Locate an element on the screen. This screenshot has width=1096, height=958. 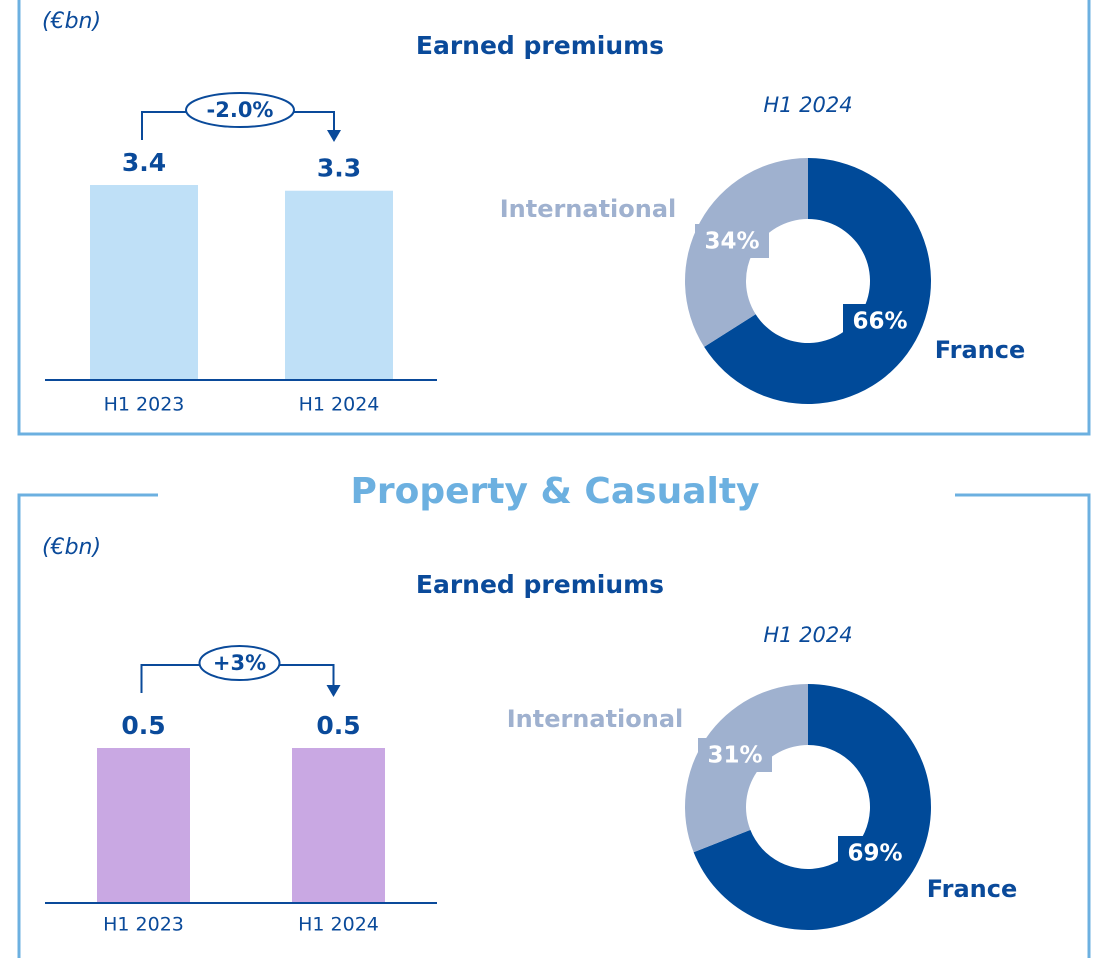
value-label: 31% is located at coordinates (734, 756).